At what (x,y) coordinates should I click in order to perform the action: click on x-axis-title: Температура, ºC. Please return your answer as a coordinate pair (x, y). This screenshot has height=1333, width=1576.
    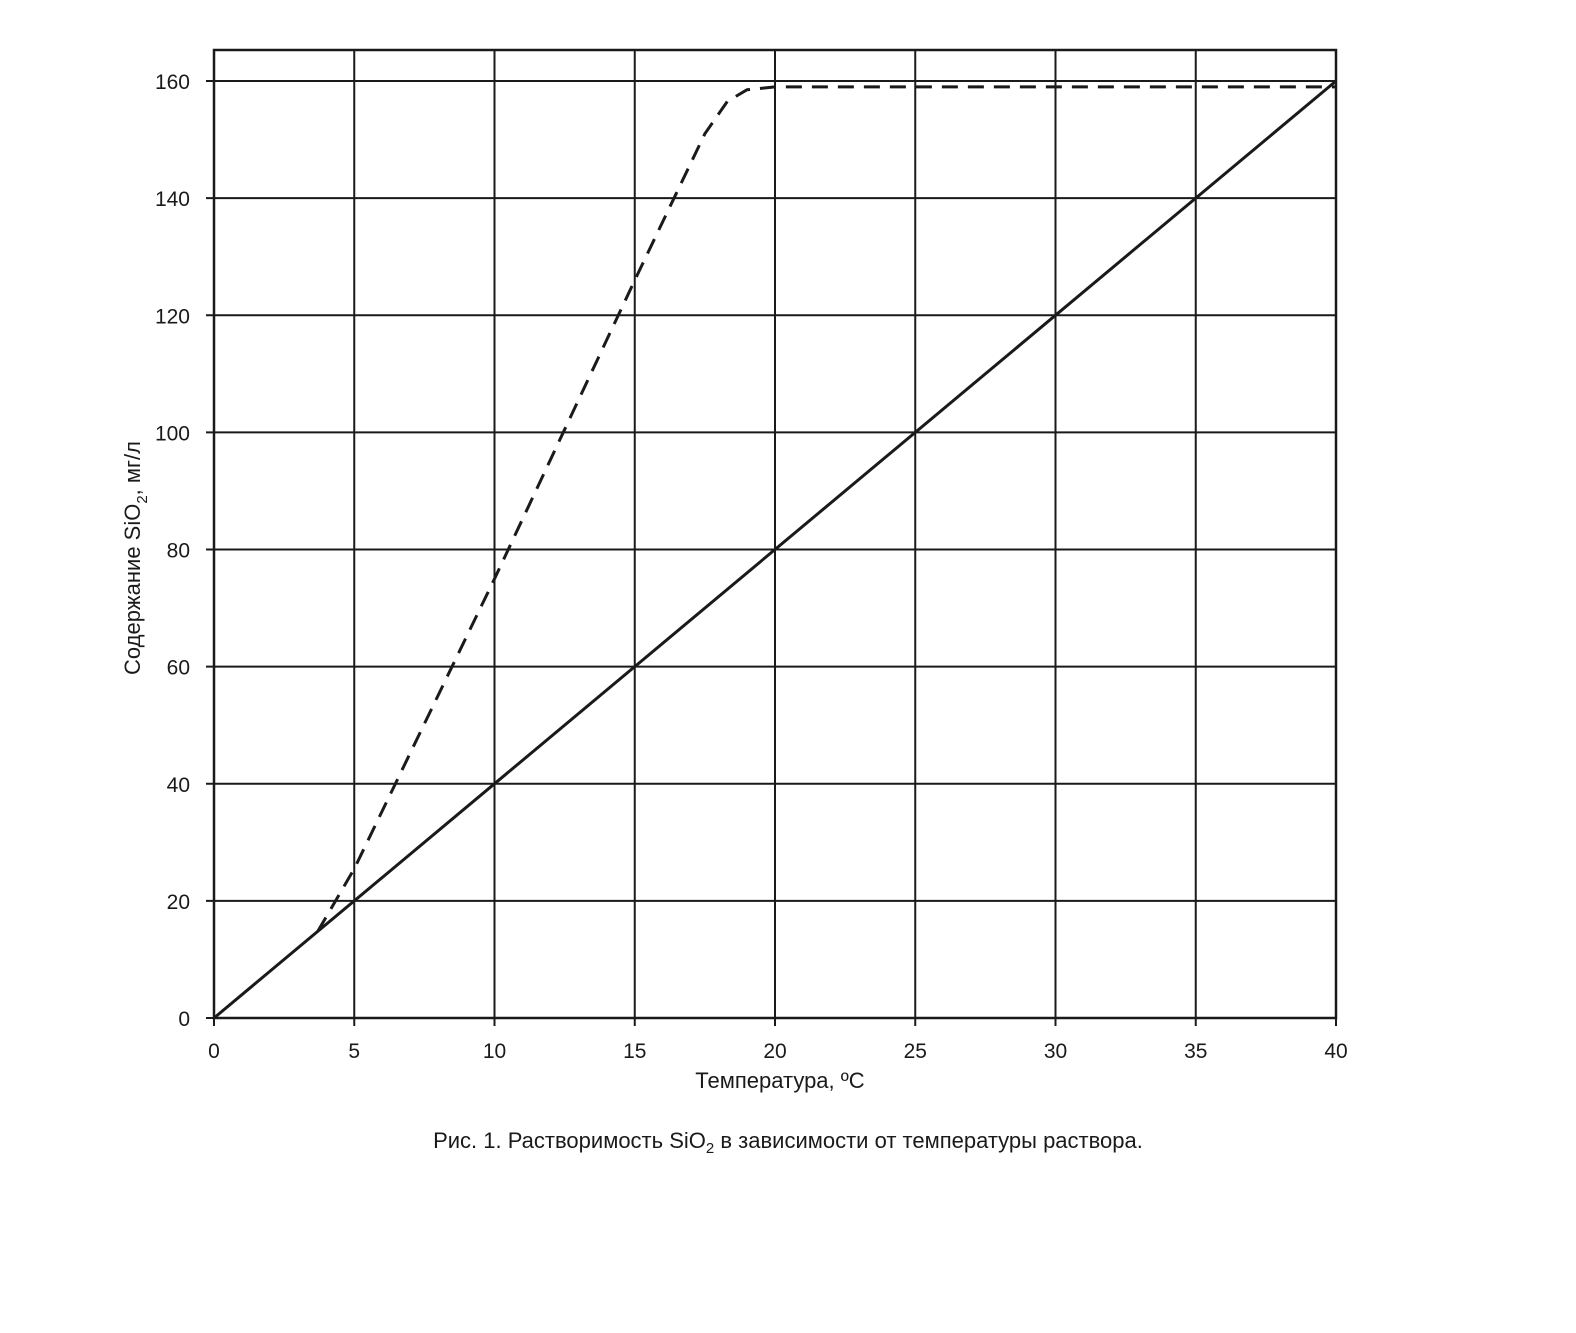
    Looking at the image, I should click on (780, 1080).